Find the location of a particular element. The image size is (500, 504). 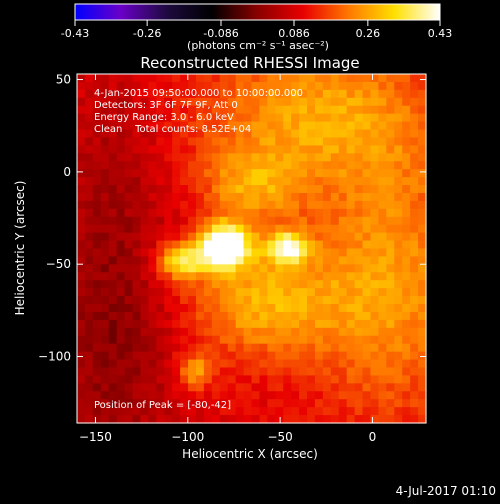

chart-title: Reconstructed RHESSI Image is located at coordinates (249, 63).